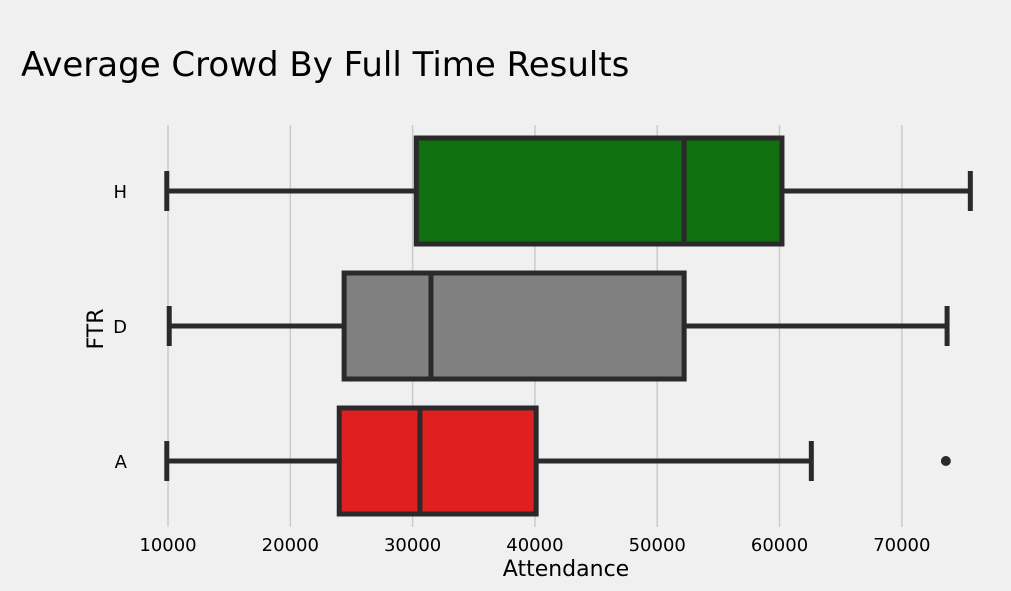 The height and width of the screenshot is (591, 1011). Describe the element at coordinates (412, 545) in the screenshot. I see `x-tick-label: 30000` at that location.